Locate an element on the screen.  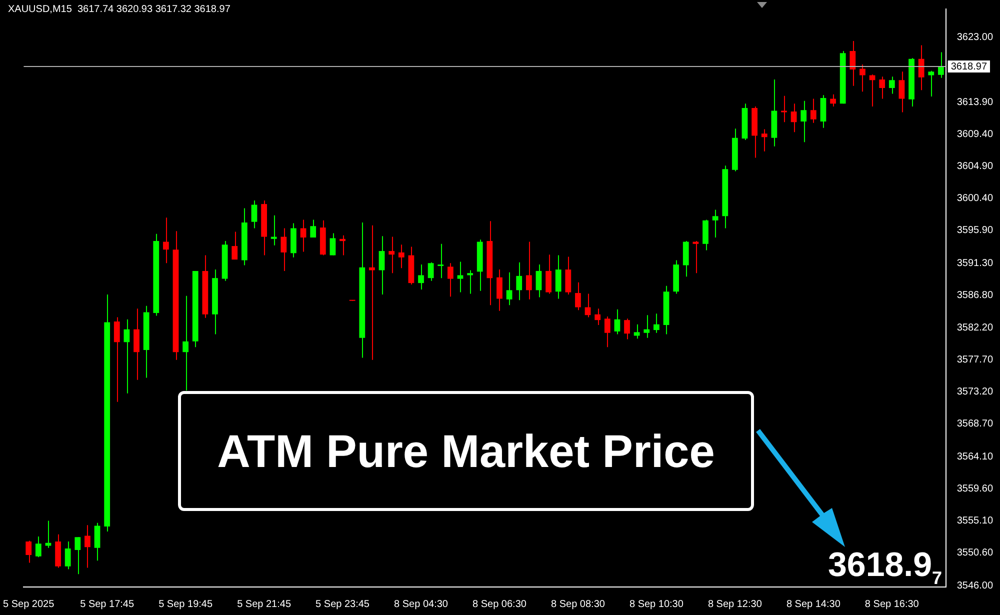
y-tick-label: 3577.70 is located at coordinates (975, 360).